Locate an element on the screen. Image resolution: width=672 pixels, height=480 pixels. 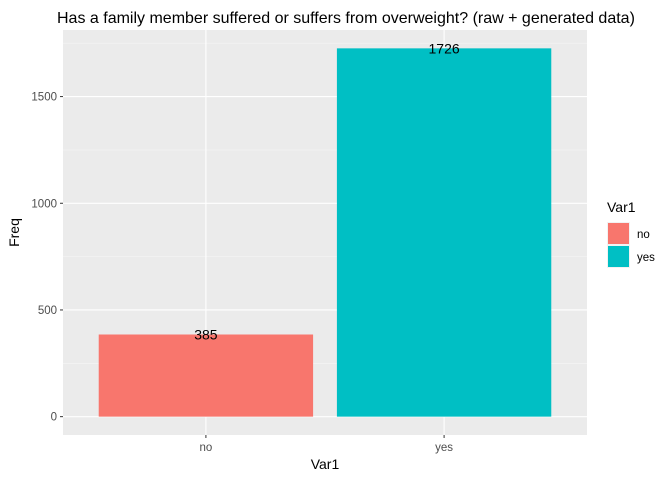
legend-items: no yes is located at coordinates (631, 245).